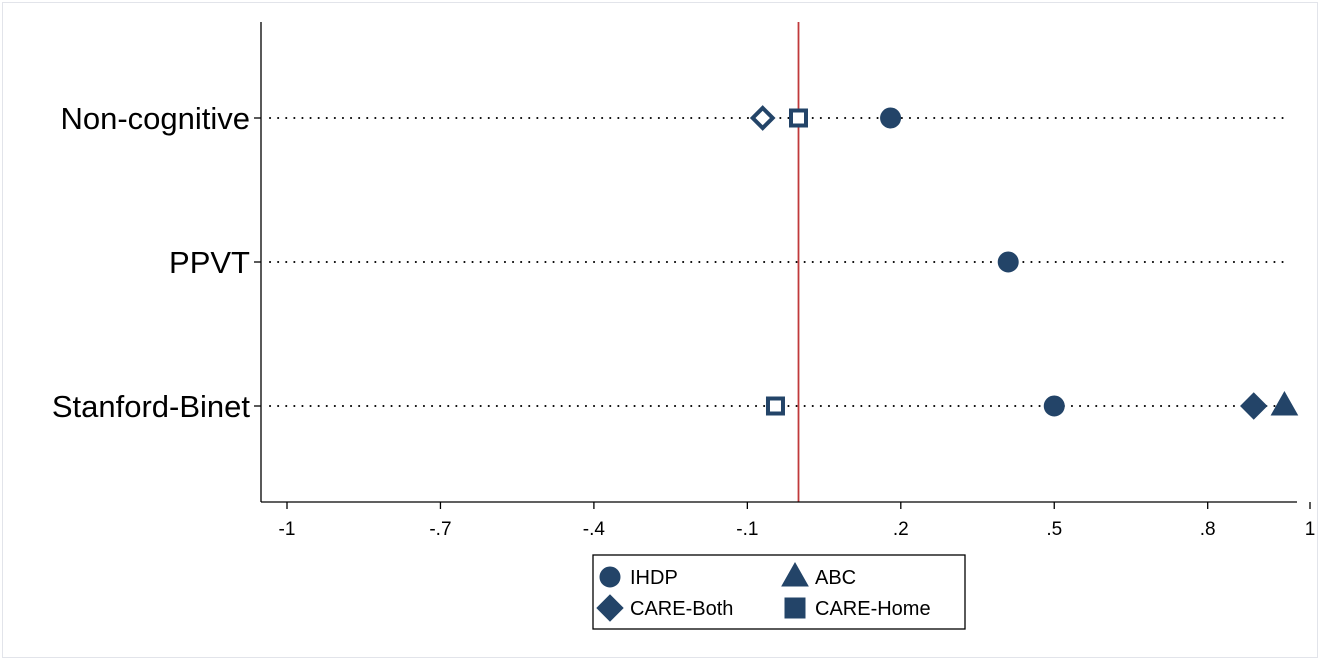 The height and width of the screenshot is (660, 1320). Describe the element at coordinates (1008, 262) in the screenshot. I see `point-ihdp-ppvt` at that location.